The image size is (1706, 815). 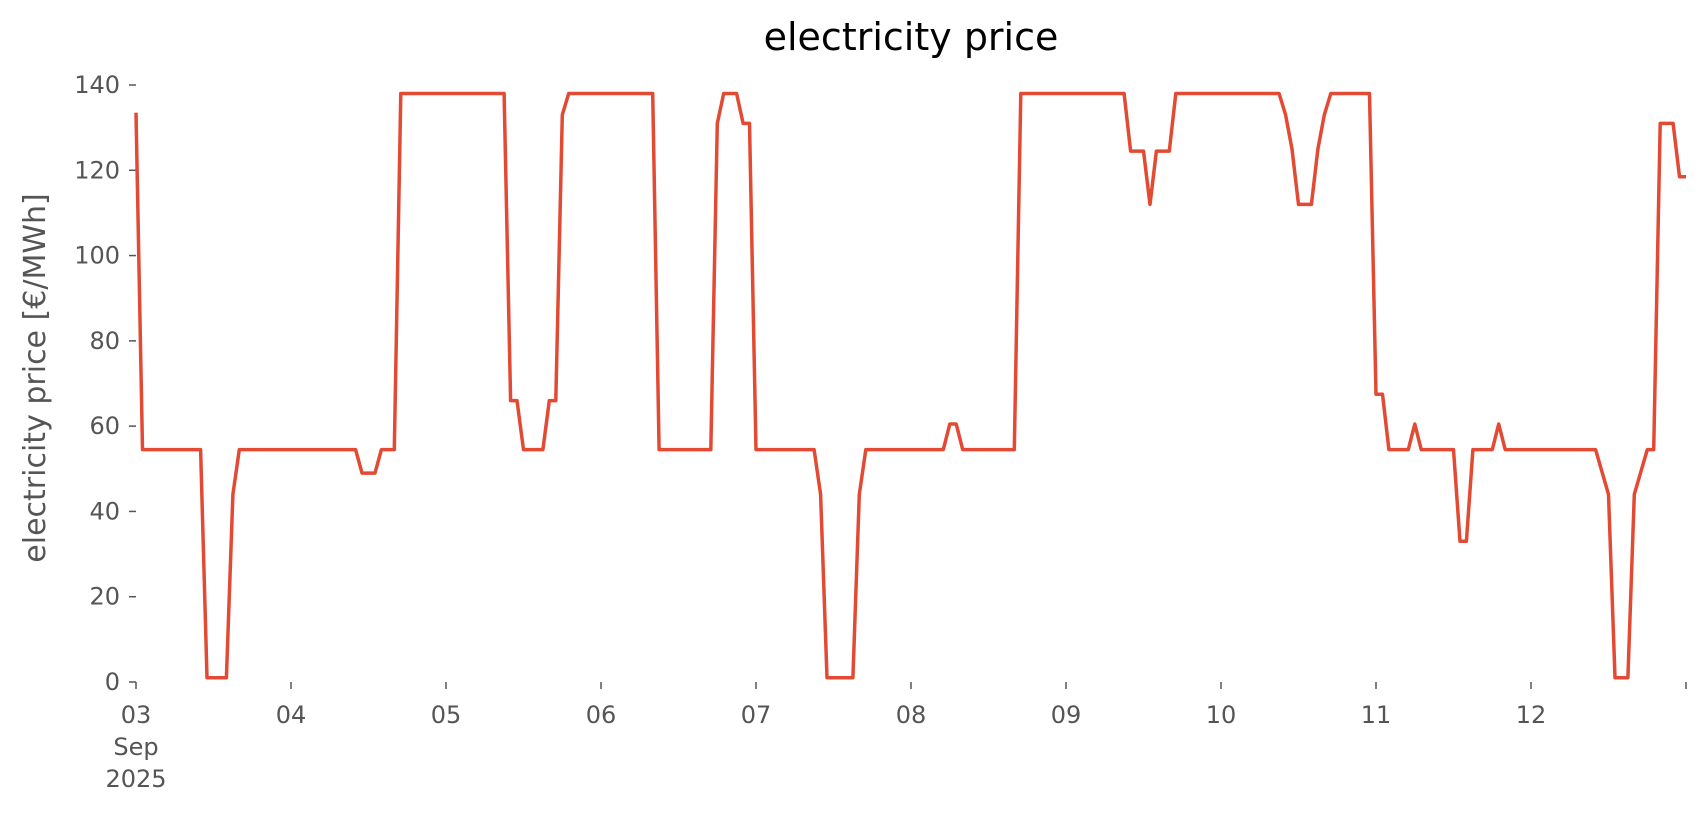 I want to click on x-tick-label: 12, so click(x=1531, y=715).